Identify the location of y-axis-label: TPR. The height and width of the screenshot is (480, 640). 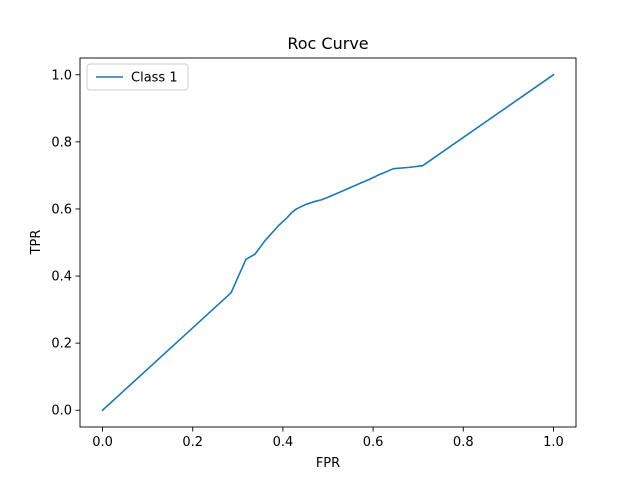
(36, 243).